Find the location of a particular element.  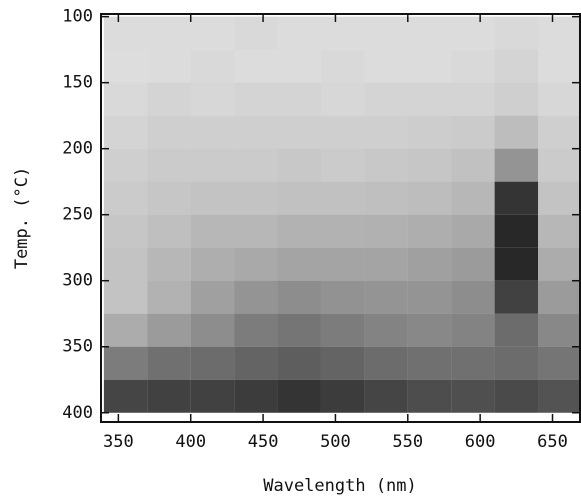

x-tick-label: 550 is located at coordinates (407, 442).